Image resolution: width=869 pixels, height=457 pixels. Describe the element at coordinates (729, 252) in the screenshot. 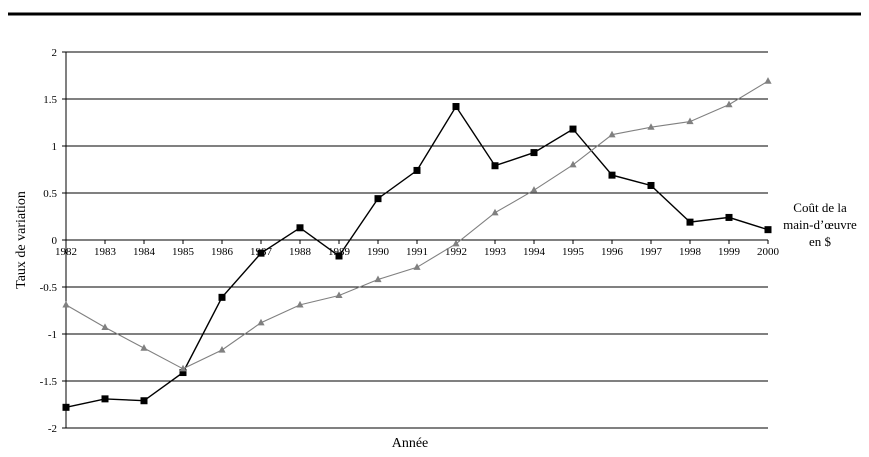

I see `x-tick-label: 1999` at that location.